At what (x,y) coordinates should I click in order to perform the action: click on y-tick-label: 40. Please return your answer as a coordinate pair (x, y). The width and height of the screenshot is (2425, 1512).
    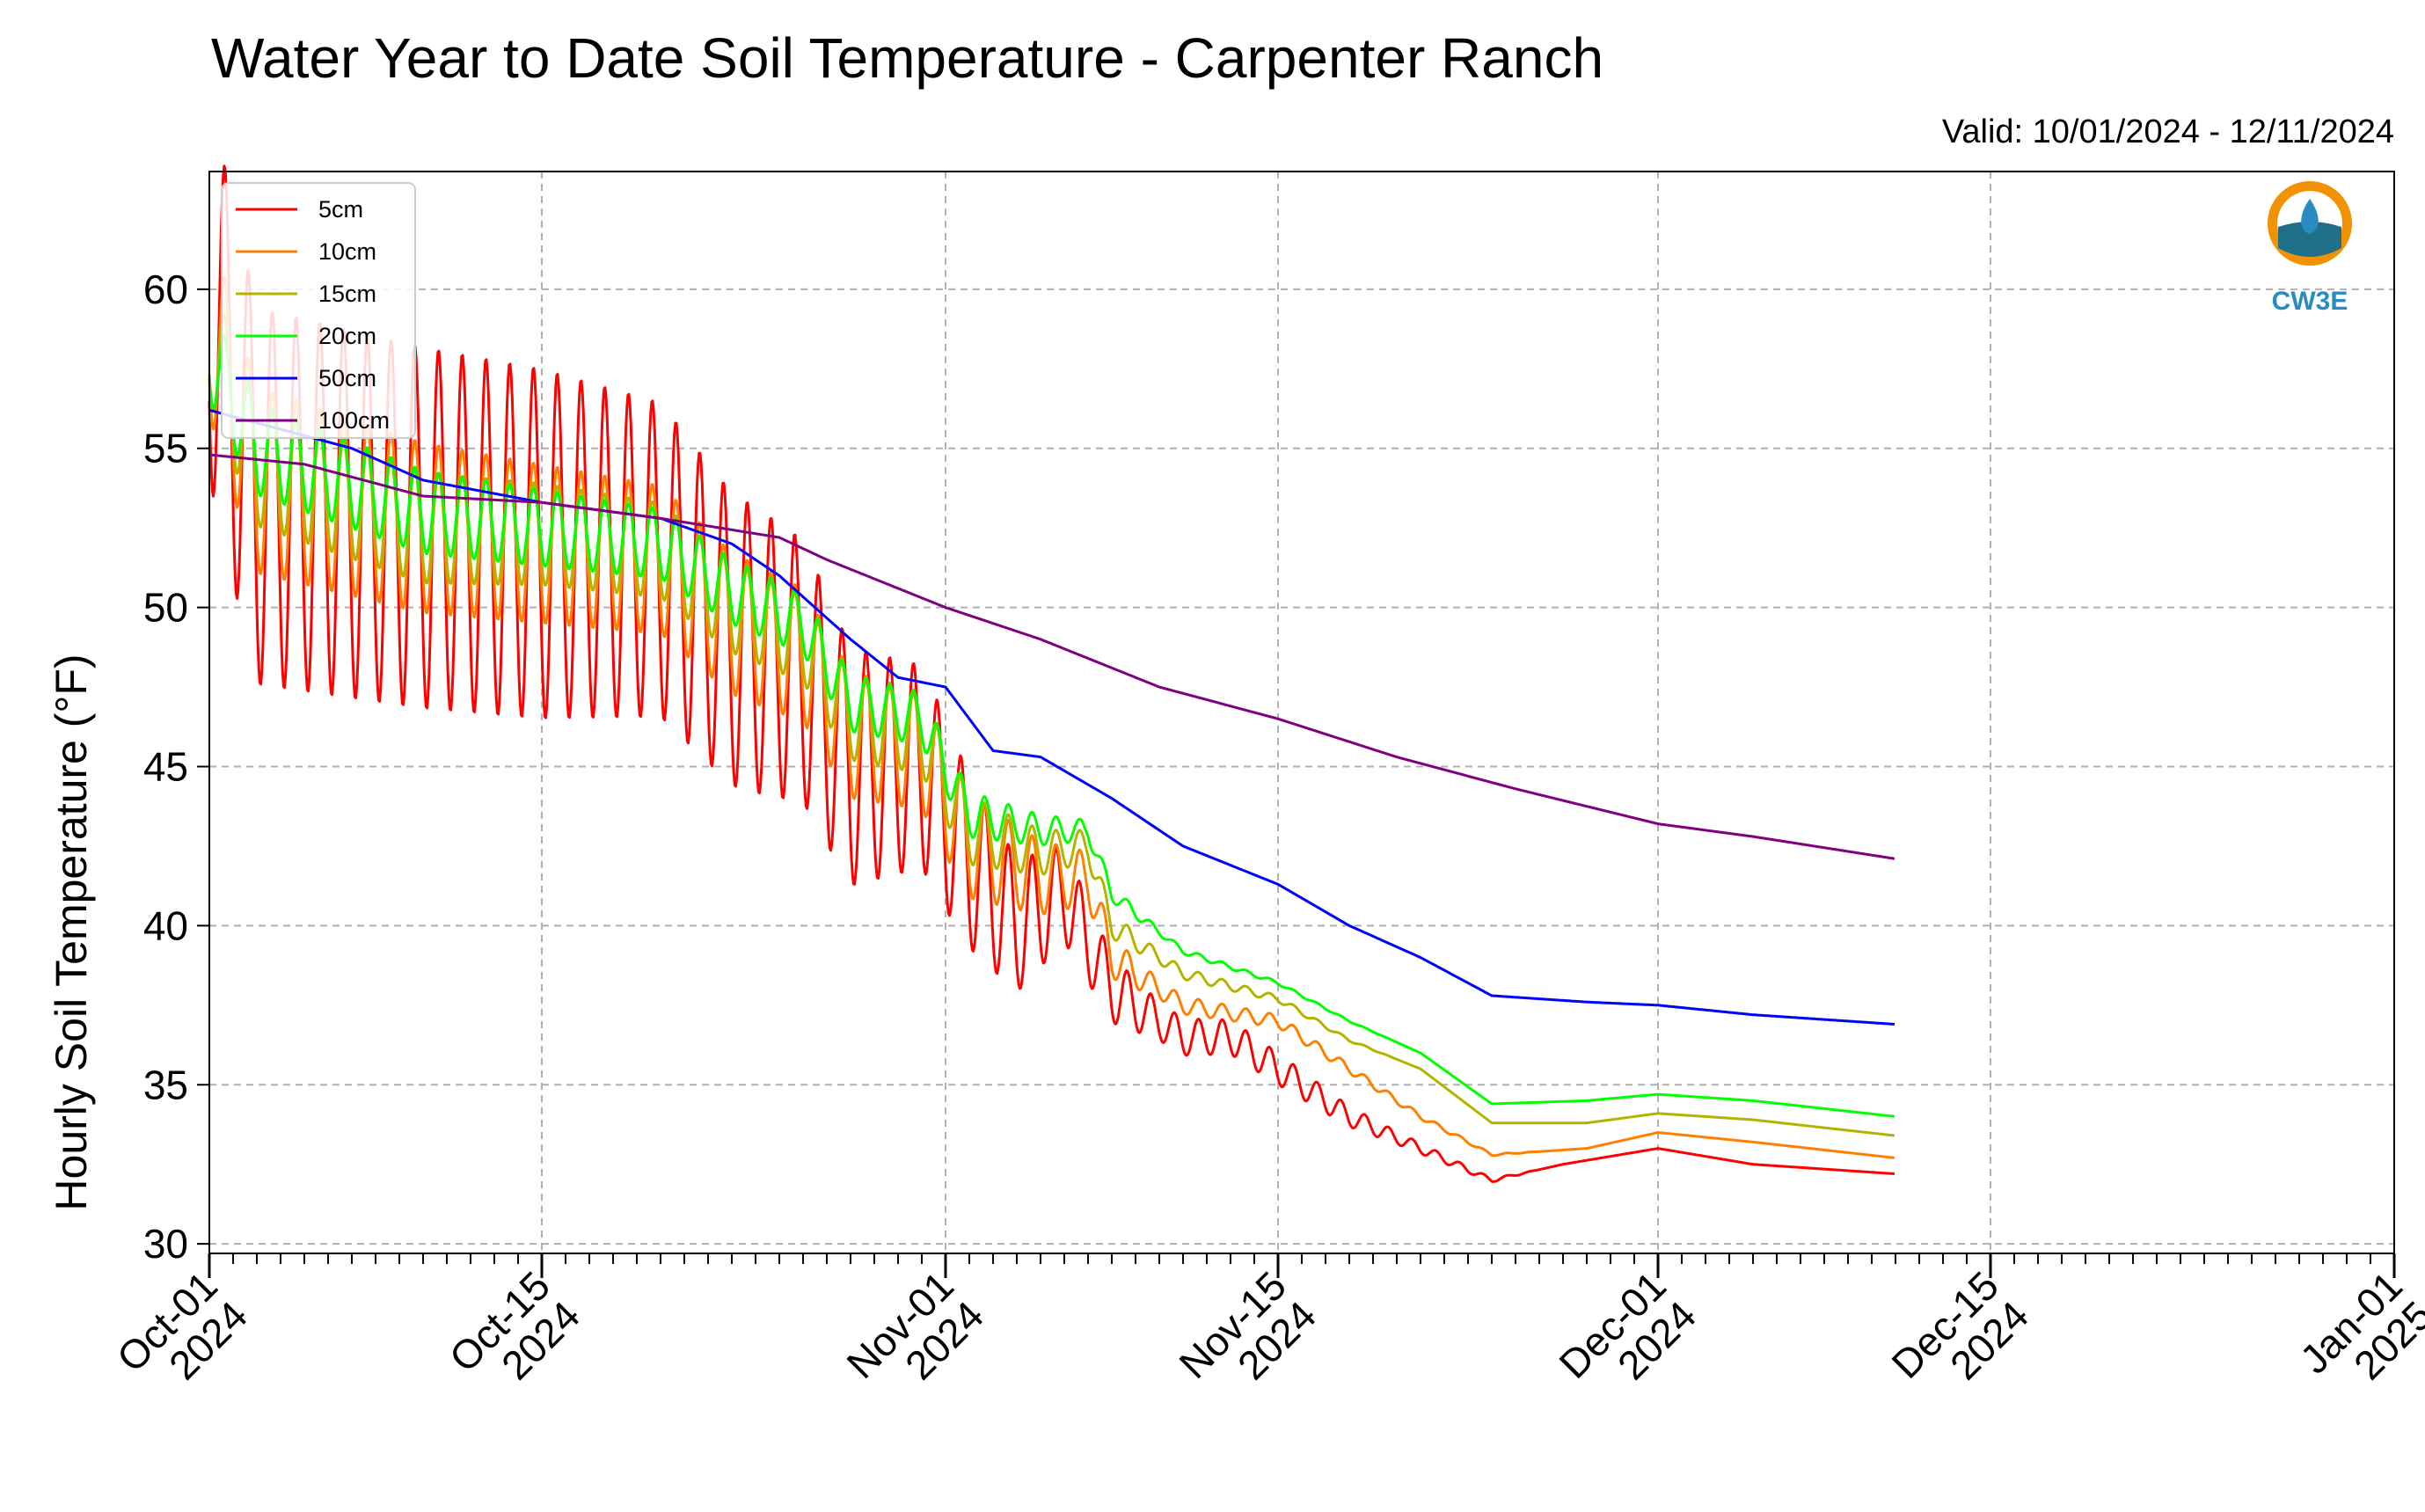
    Looking at the image, I should click on (165, 925).